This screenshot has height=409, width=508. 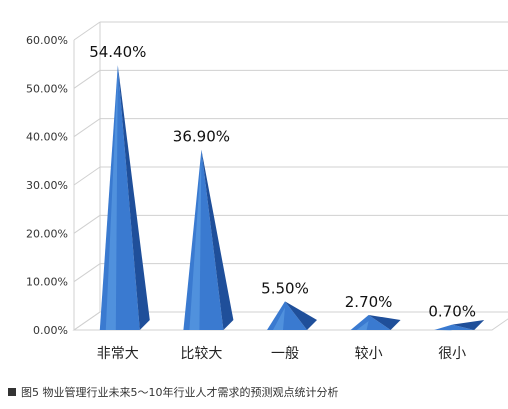 I want to click on y-tick-label: 40.00%, so click(x=47, y=137).